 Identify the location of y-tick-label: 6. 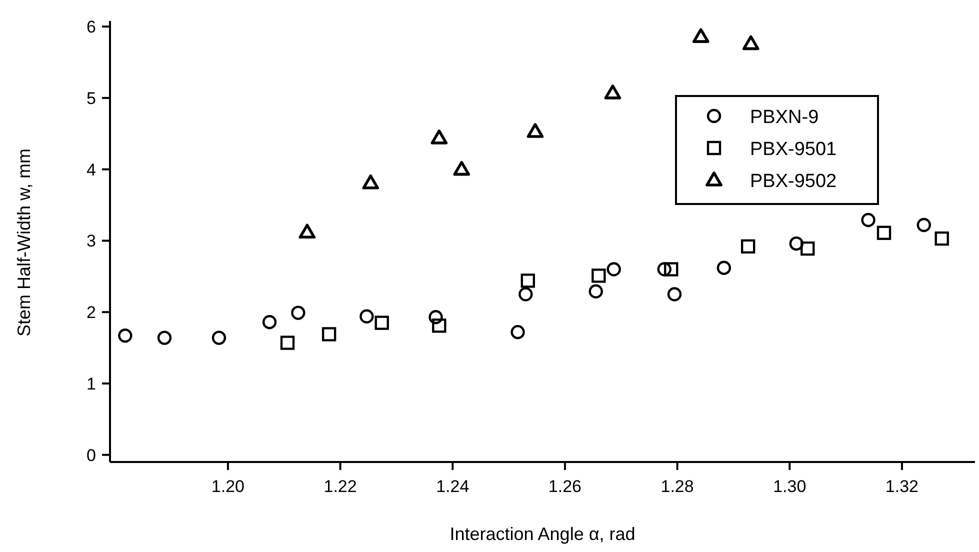
(91, 27).